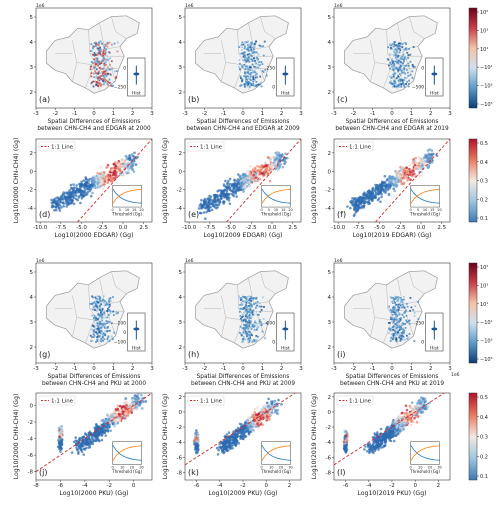 This screenshot has height=529, width=500. What do you see at coordinates (392, 122) in the screenshot?
I see `x-axis-label: Spatial Differences of Emissions` at bounding box center [392, 122].